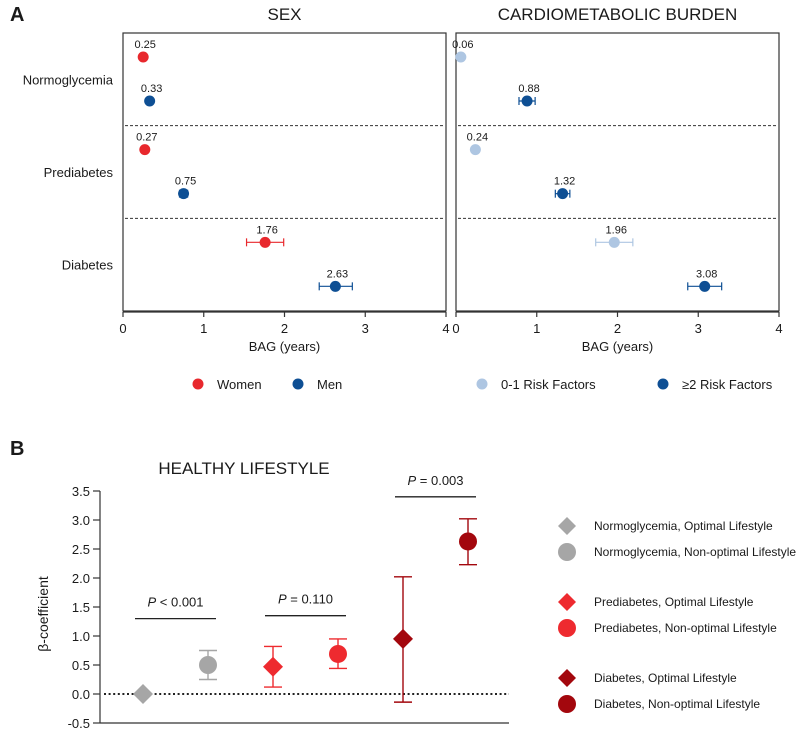 Image resolution: width=810 pixels, height=732 pixels. What do you see at coordinates (618, 14) in the screenshot?
I see `panel-title: CARDIOMETABOLIC BURDEN` at bounding box center [618, 14].